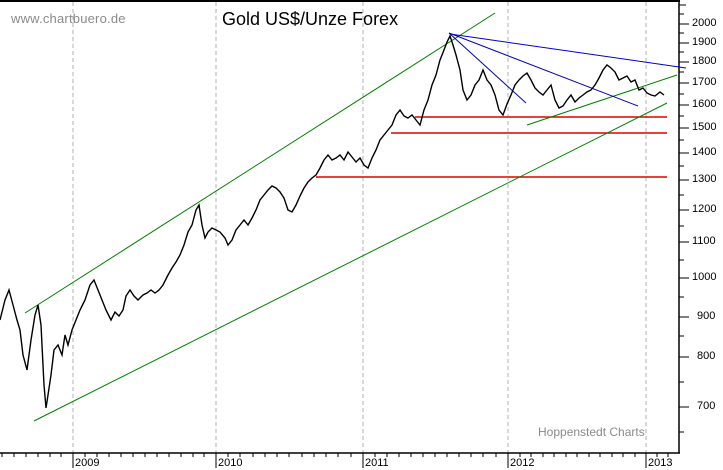 Image resolution: width=723 pixels, height=470 pixels. Describe the element at coordinates (335, 460) in the screenshot. I see `x-ticks` at that location.